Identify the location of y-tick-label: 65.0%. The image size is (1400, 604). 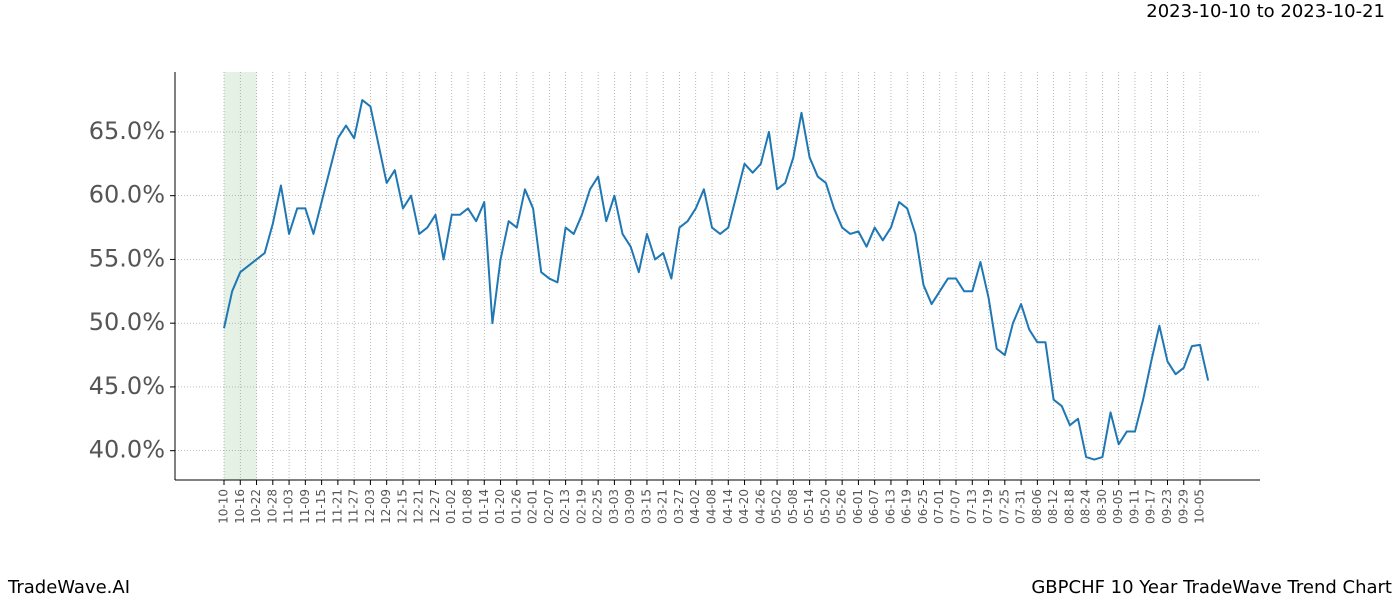
(127, 131).